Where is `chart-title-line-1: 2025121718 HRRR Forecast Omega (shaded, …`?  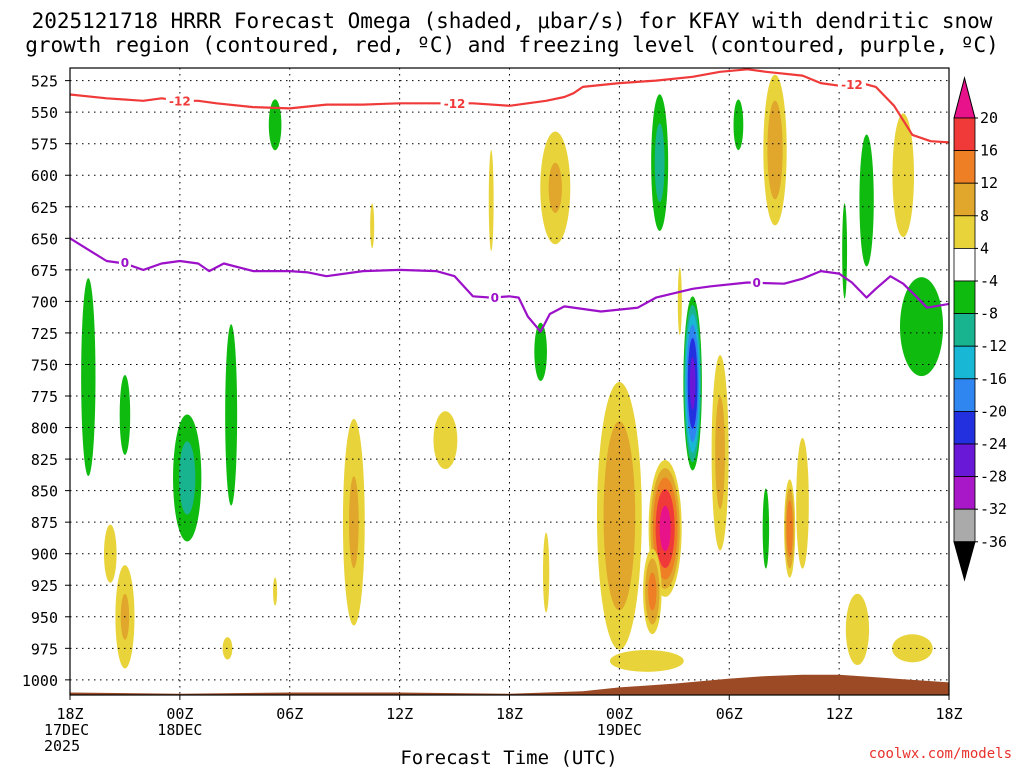 chart-title-line-1: 2025121718 HRRR Forecast Omega (shaded, … is located at coordinates (512, 21).